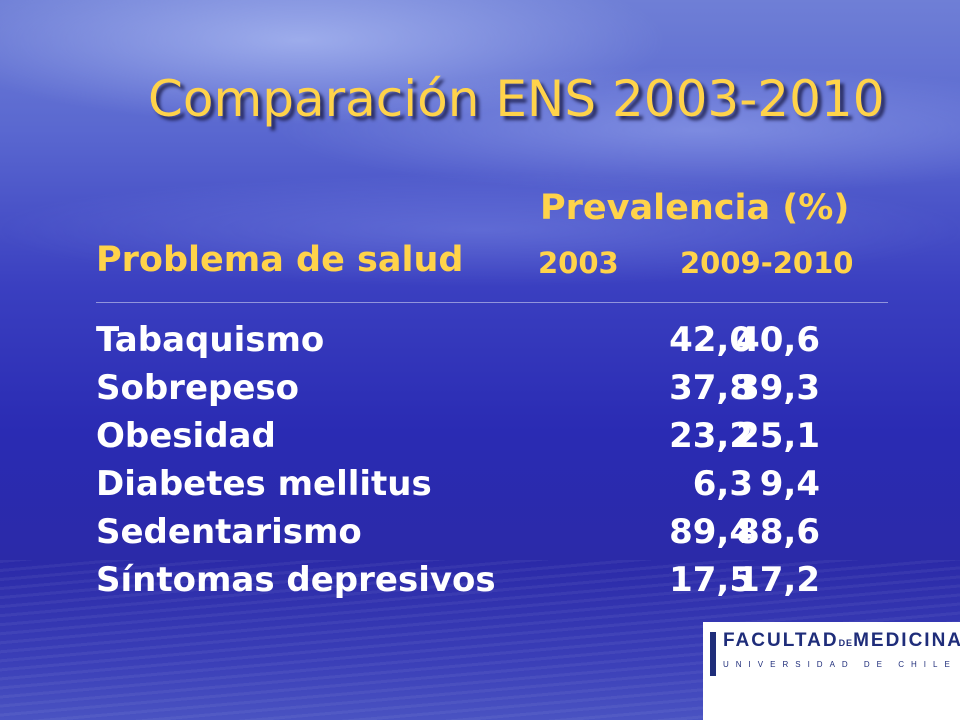 The width and height of the screenshot is (960, 720). I want to click on health-problem-header: Problema de salud, so click(280, 260).